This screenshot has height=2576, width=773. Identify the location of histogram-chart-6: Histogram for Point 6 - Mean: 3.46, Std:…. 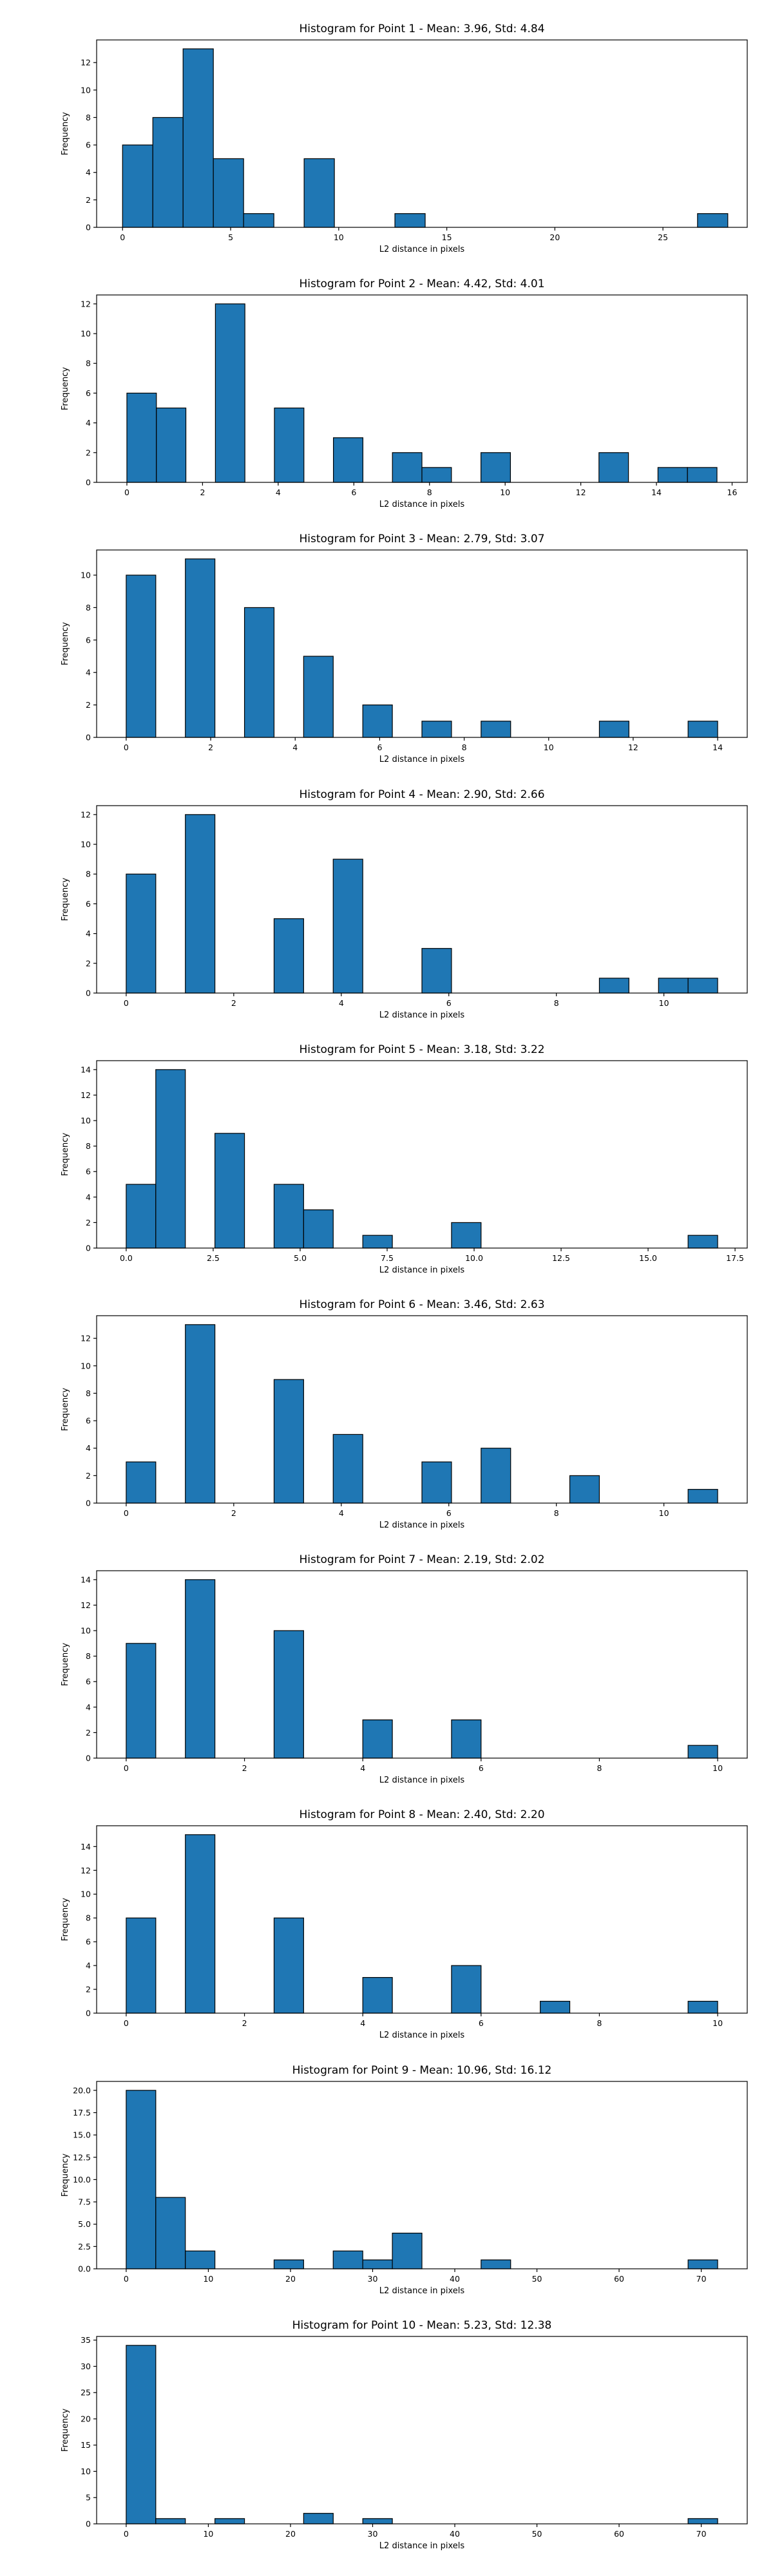
(404, 1414).